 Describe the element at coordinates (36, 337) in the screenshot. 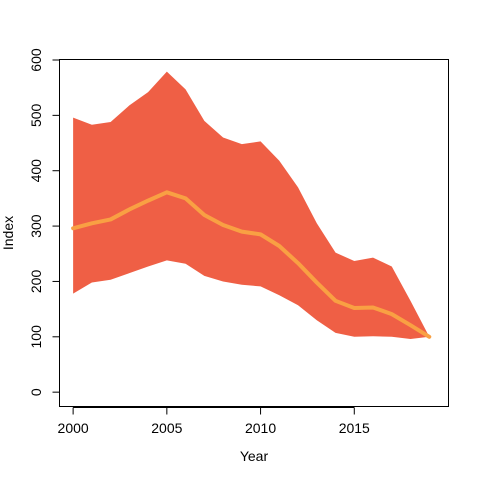

I see `y-tick-label-100: 100` at that location.